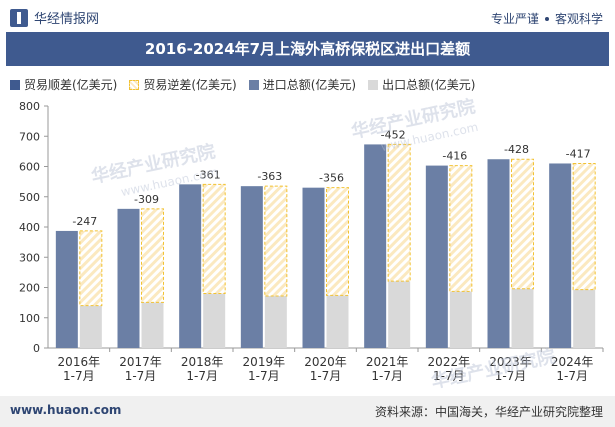  I want to click on slogan: 专业严谨 客观科学, so click(547, 18).